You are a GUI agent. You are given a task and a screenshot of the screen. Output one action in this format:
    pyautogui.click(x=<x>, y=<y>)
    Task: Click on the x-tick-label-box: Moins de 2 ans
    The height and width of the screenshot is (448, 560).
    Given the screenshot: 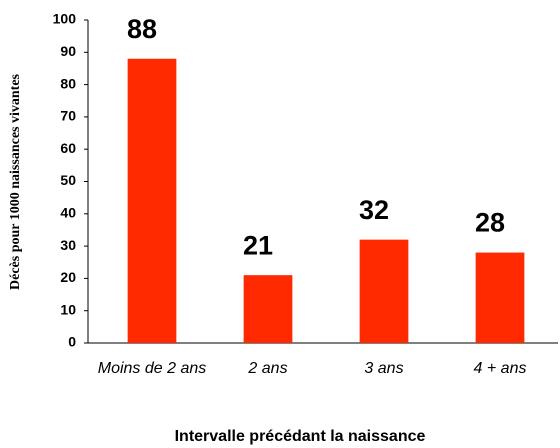 What is the action you would take?
    pyautogui.click(x=152, y=368)
    